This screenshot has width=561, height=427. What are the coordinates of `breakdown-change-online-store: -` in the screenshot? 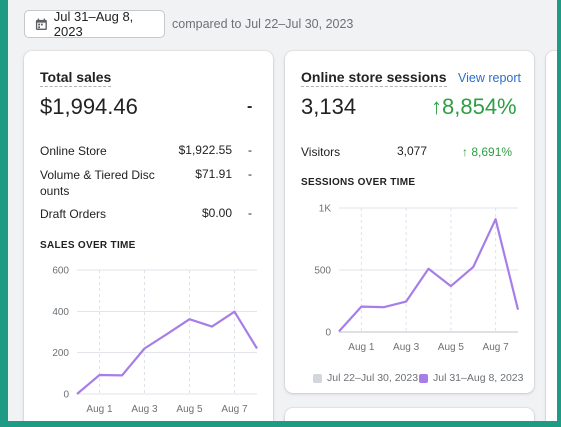 It's located at (250, 150).